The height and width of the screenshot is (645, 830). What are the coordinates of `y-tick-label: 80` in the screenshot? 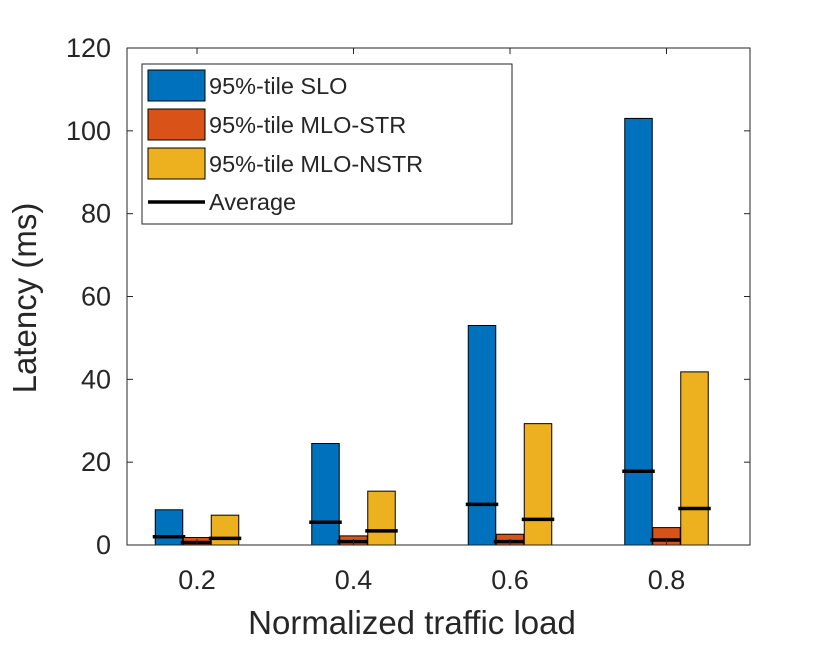 It's located at (96, 214).